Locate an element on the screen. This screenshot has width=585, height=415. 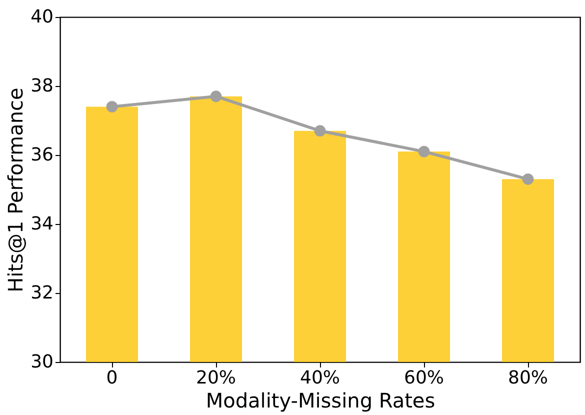
x-tick-label: 0 is located at coordinates (112, 378).